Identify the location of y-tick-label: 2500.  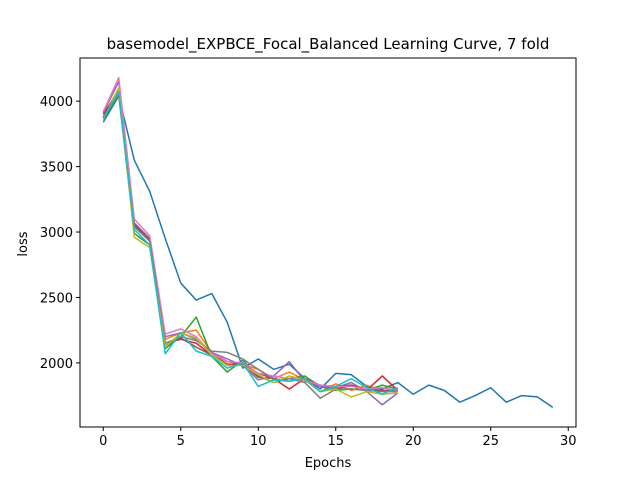
(56, 298).